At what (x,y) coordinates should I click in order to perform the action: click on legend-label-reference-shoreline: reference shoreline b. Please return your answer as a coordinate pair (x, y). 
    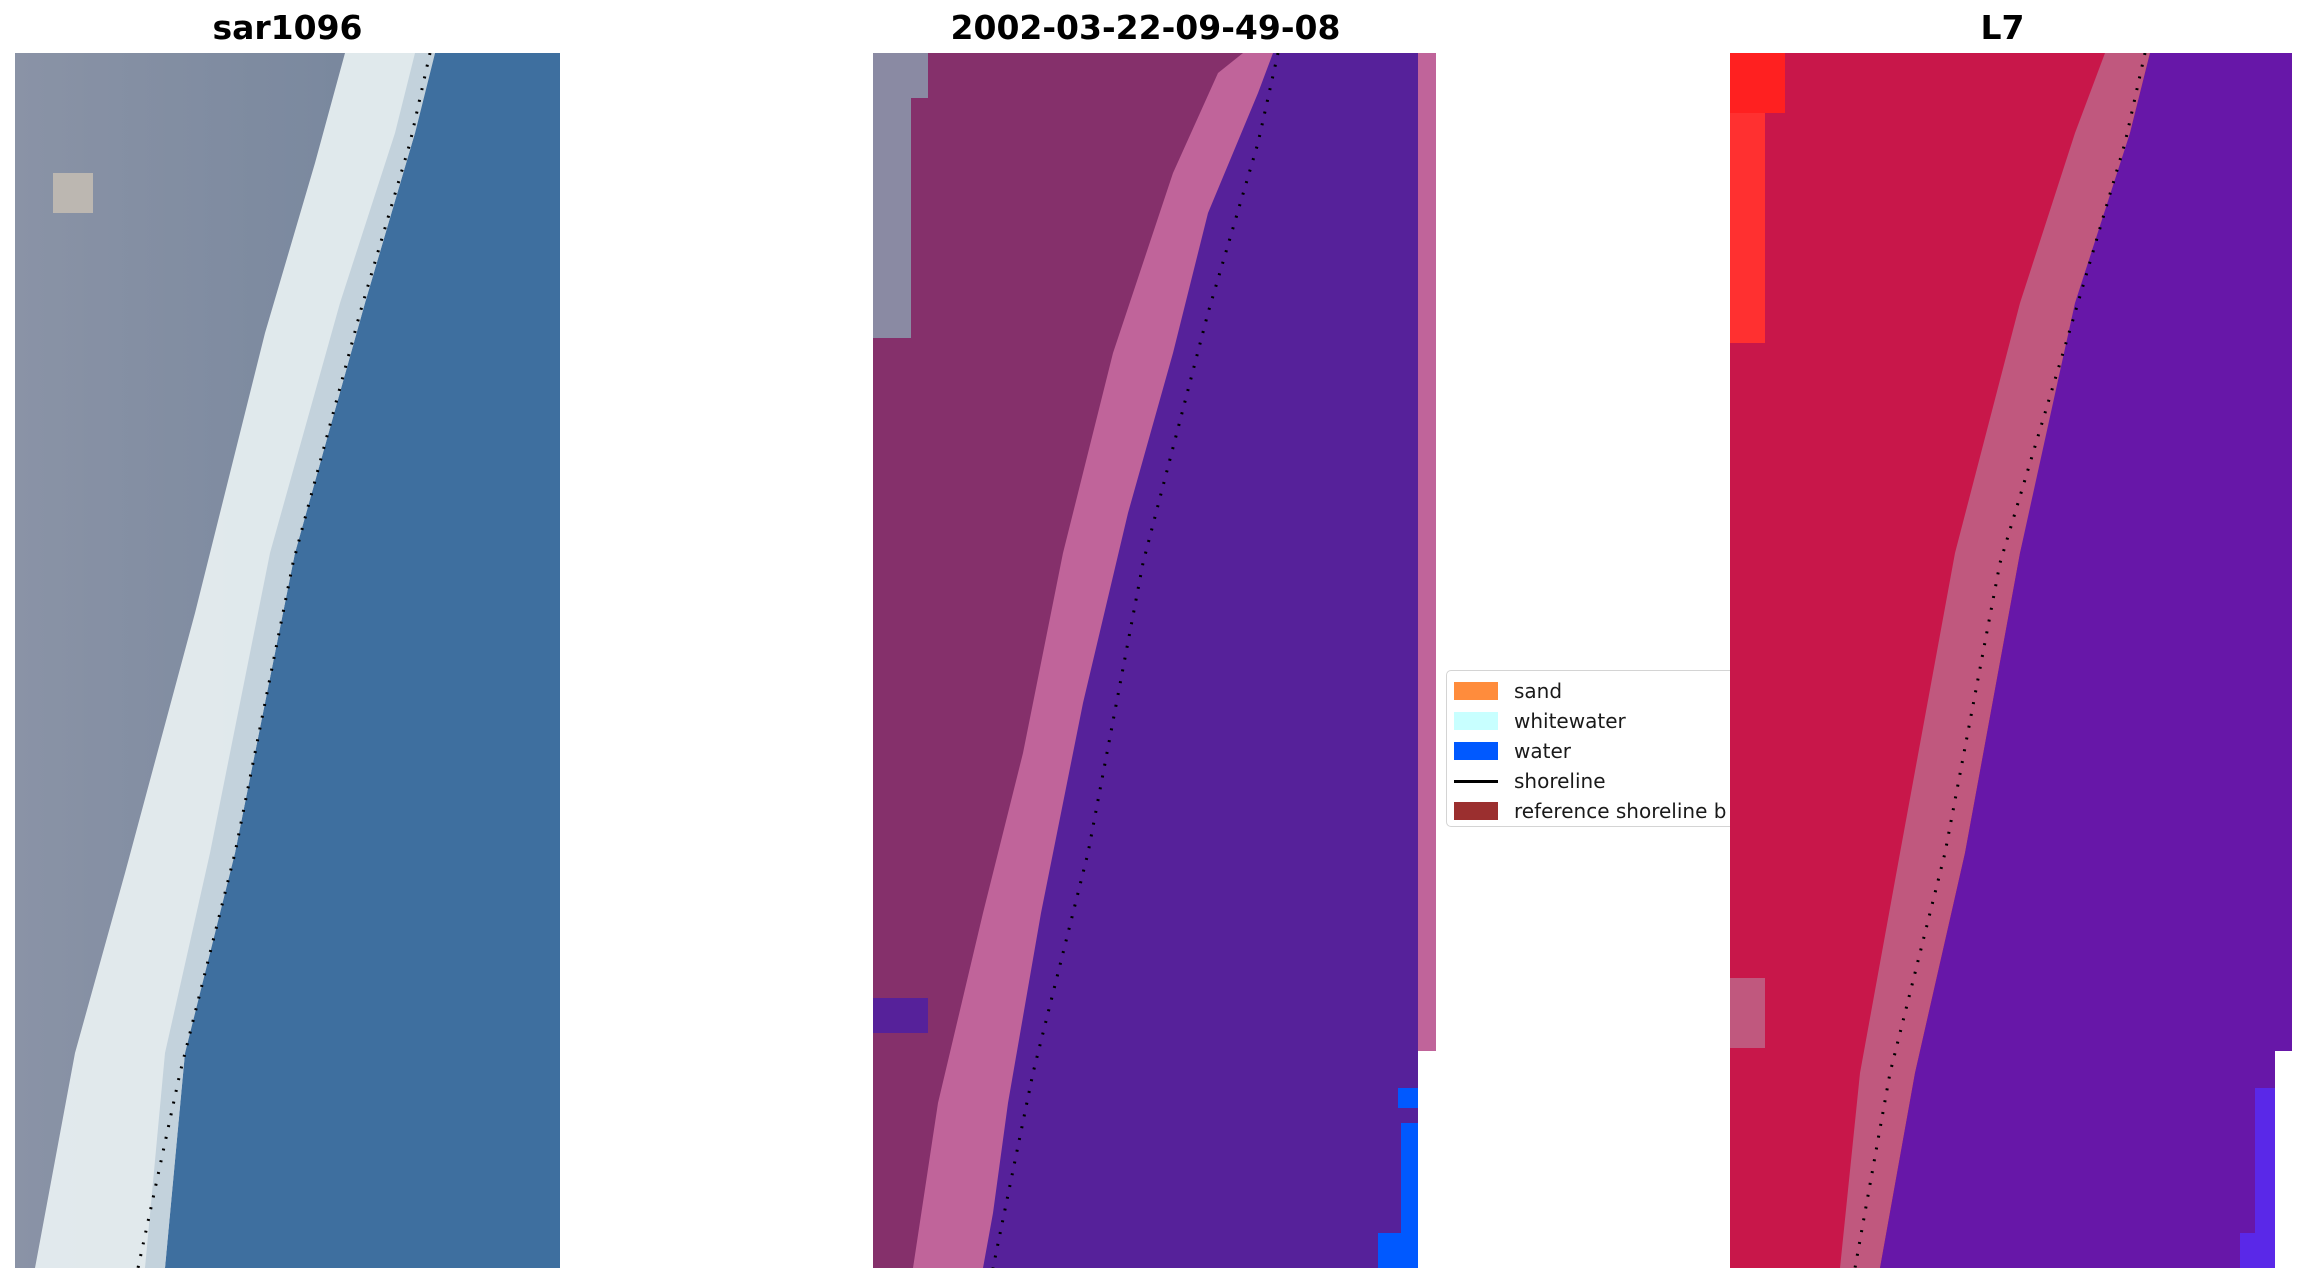
    Looking at the image, I should click on (1620, 811).